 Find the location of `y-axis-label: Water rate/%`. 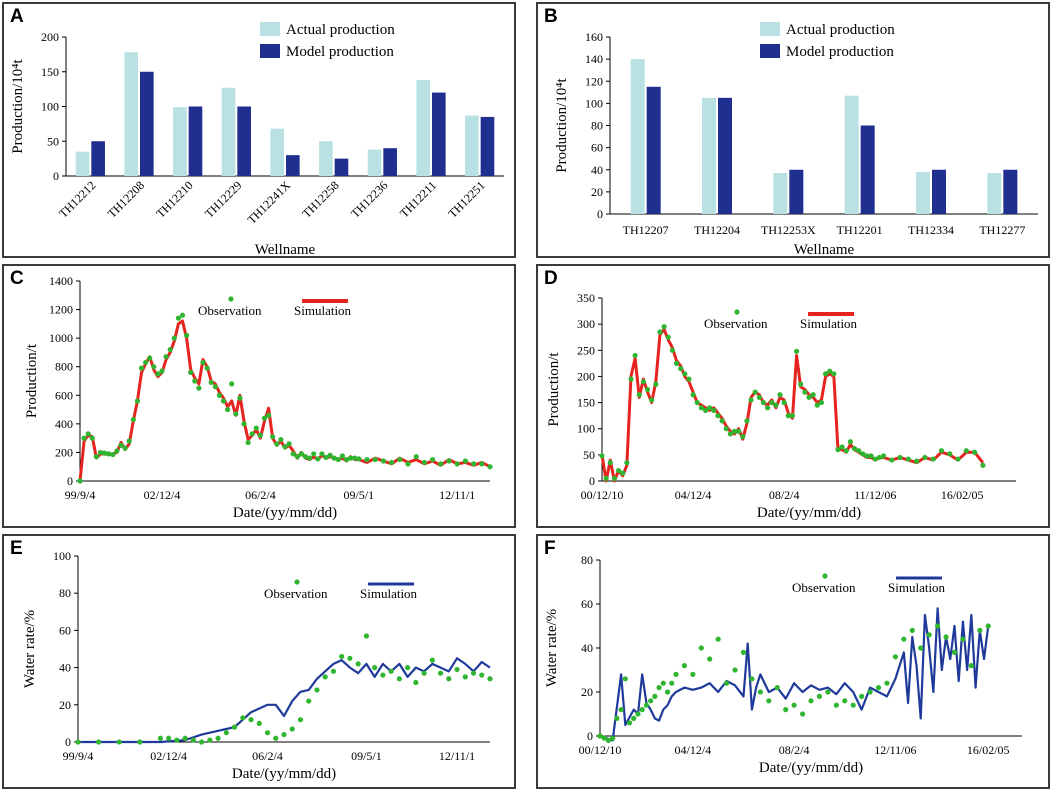

y-axis-label: Water rate/% is located at coordinates (30, 649).